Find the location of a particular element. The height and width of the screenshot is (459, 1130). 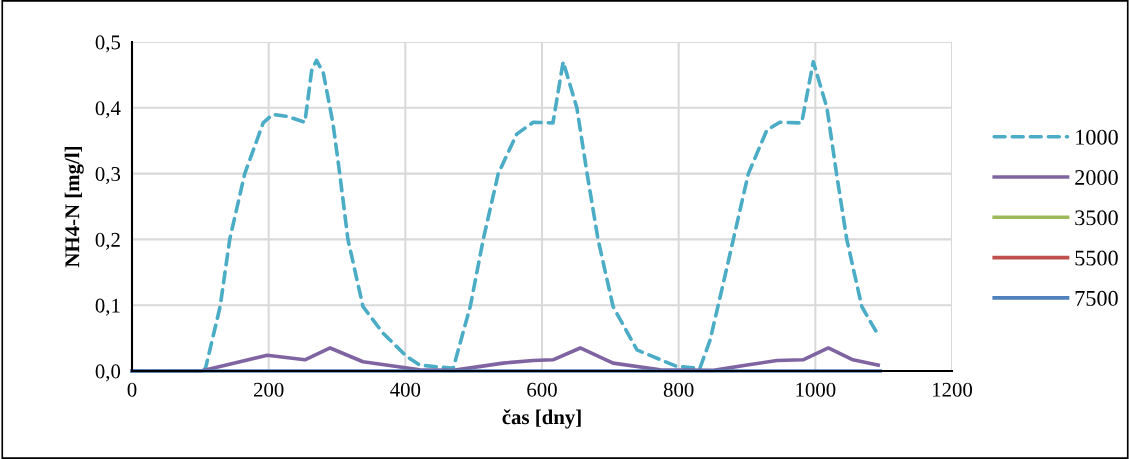

x-axis-title: čas [dny] is located at coordinates (541, 419).